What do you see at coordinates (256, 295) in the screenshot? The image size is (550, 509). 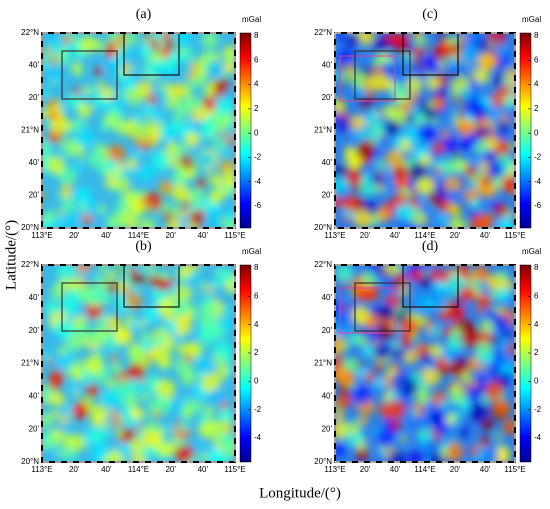 I see `colorbar-tick-label: 6` at bounding box center [256, 295].